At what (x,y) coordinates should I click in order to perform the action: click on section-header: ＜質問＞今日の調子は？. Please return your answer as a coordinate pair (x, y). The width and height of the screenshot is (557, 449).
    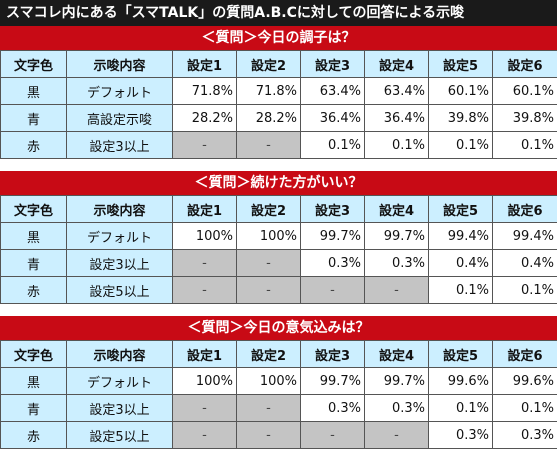
    Looking at the image, I should click on (278, 38).